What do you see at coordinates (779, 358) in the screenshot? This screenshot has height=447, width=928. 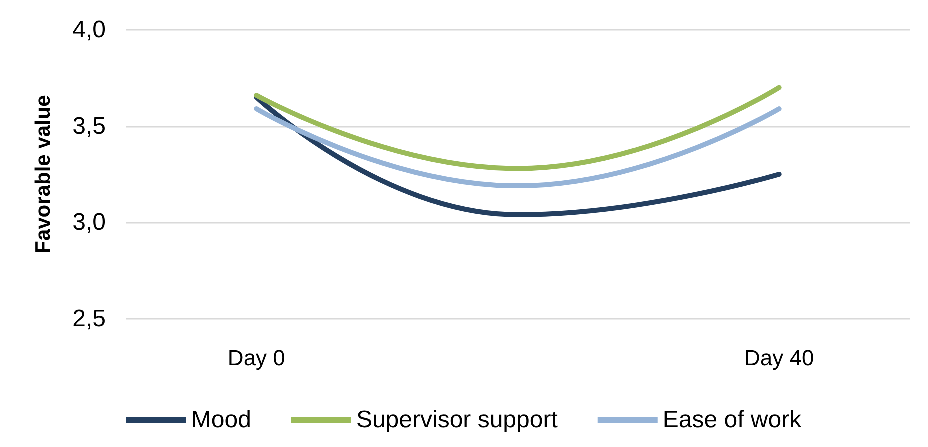 I see `x-tick-label: Day 40` at bounding box center [779, 358].